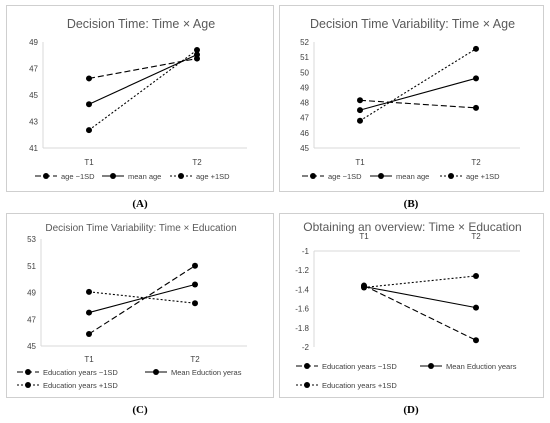  What do you see at coordinates (31, 239) in the screenshot?
I see `y-tick-label: 53` at bounding box center [31, 239].